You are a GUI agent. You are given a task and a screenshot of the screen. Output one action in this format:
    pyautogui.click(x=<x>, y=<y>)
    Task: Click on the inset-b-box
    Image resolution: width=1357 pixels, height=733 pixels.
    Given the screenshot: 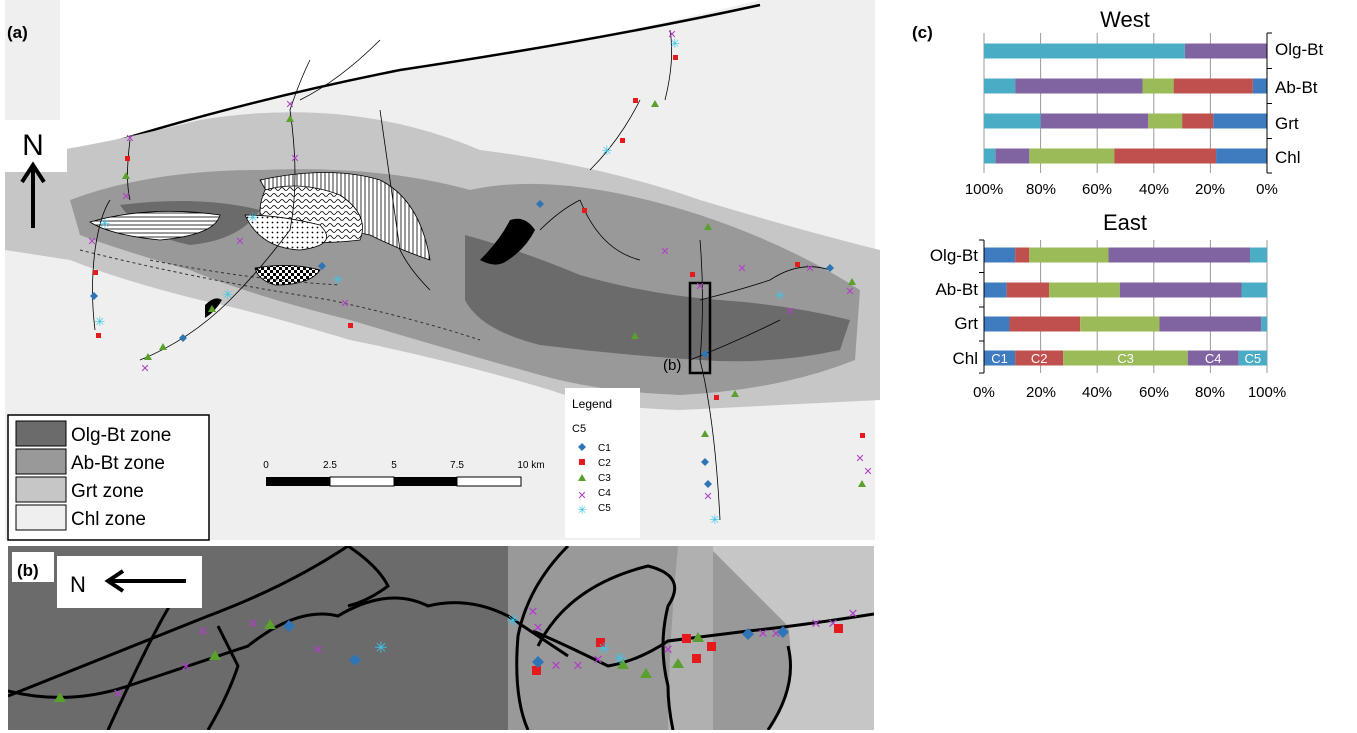 What is the action you would take?
    pyautogui.click(x=700, y=328)
    